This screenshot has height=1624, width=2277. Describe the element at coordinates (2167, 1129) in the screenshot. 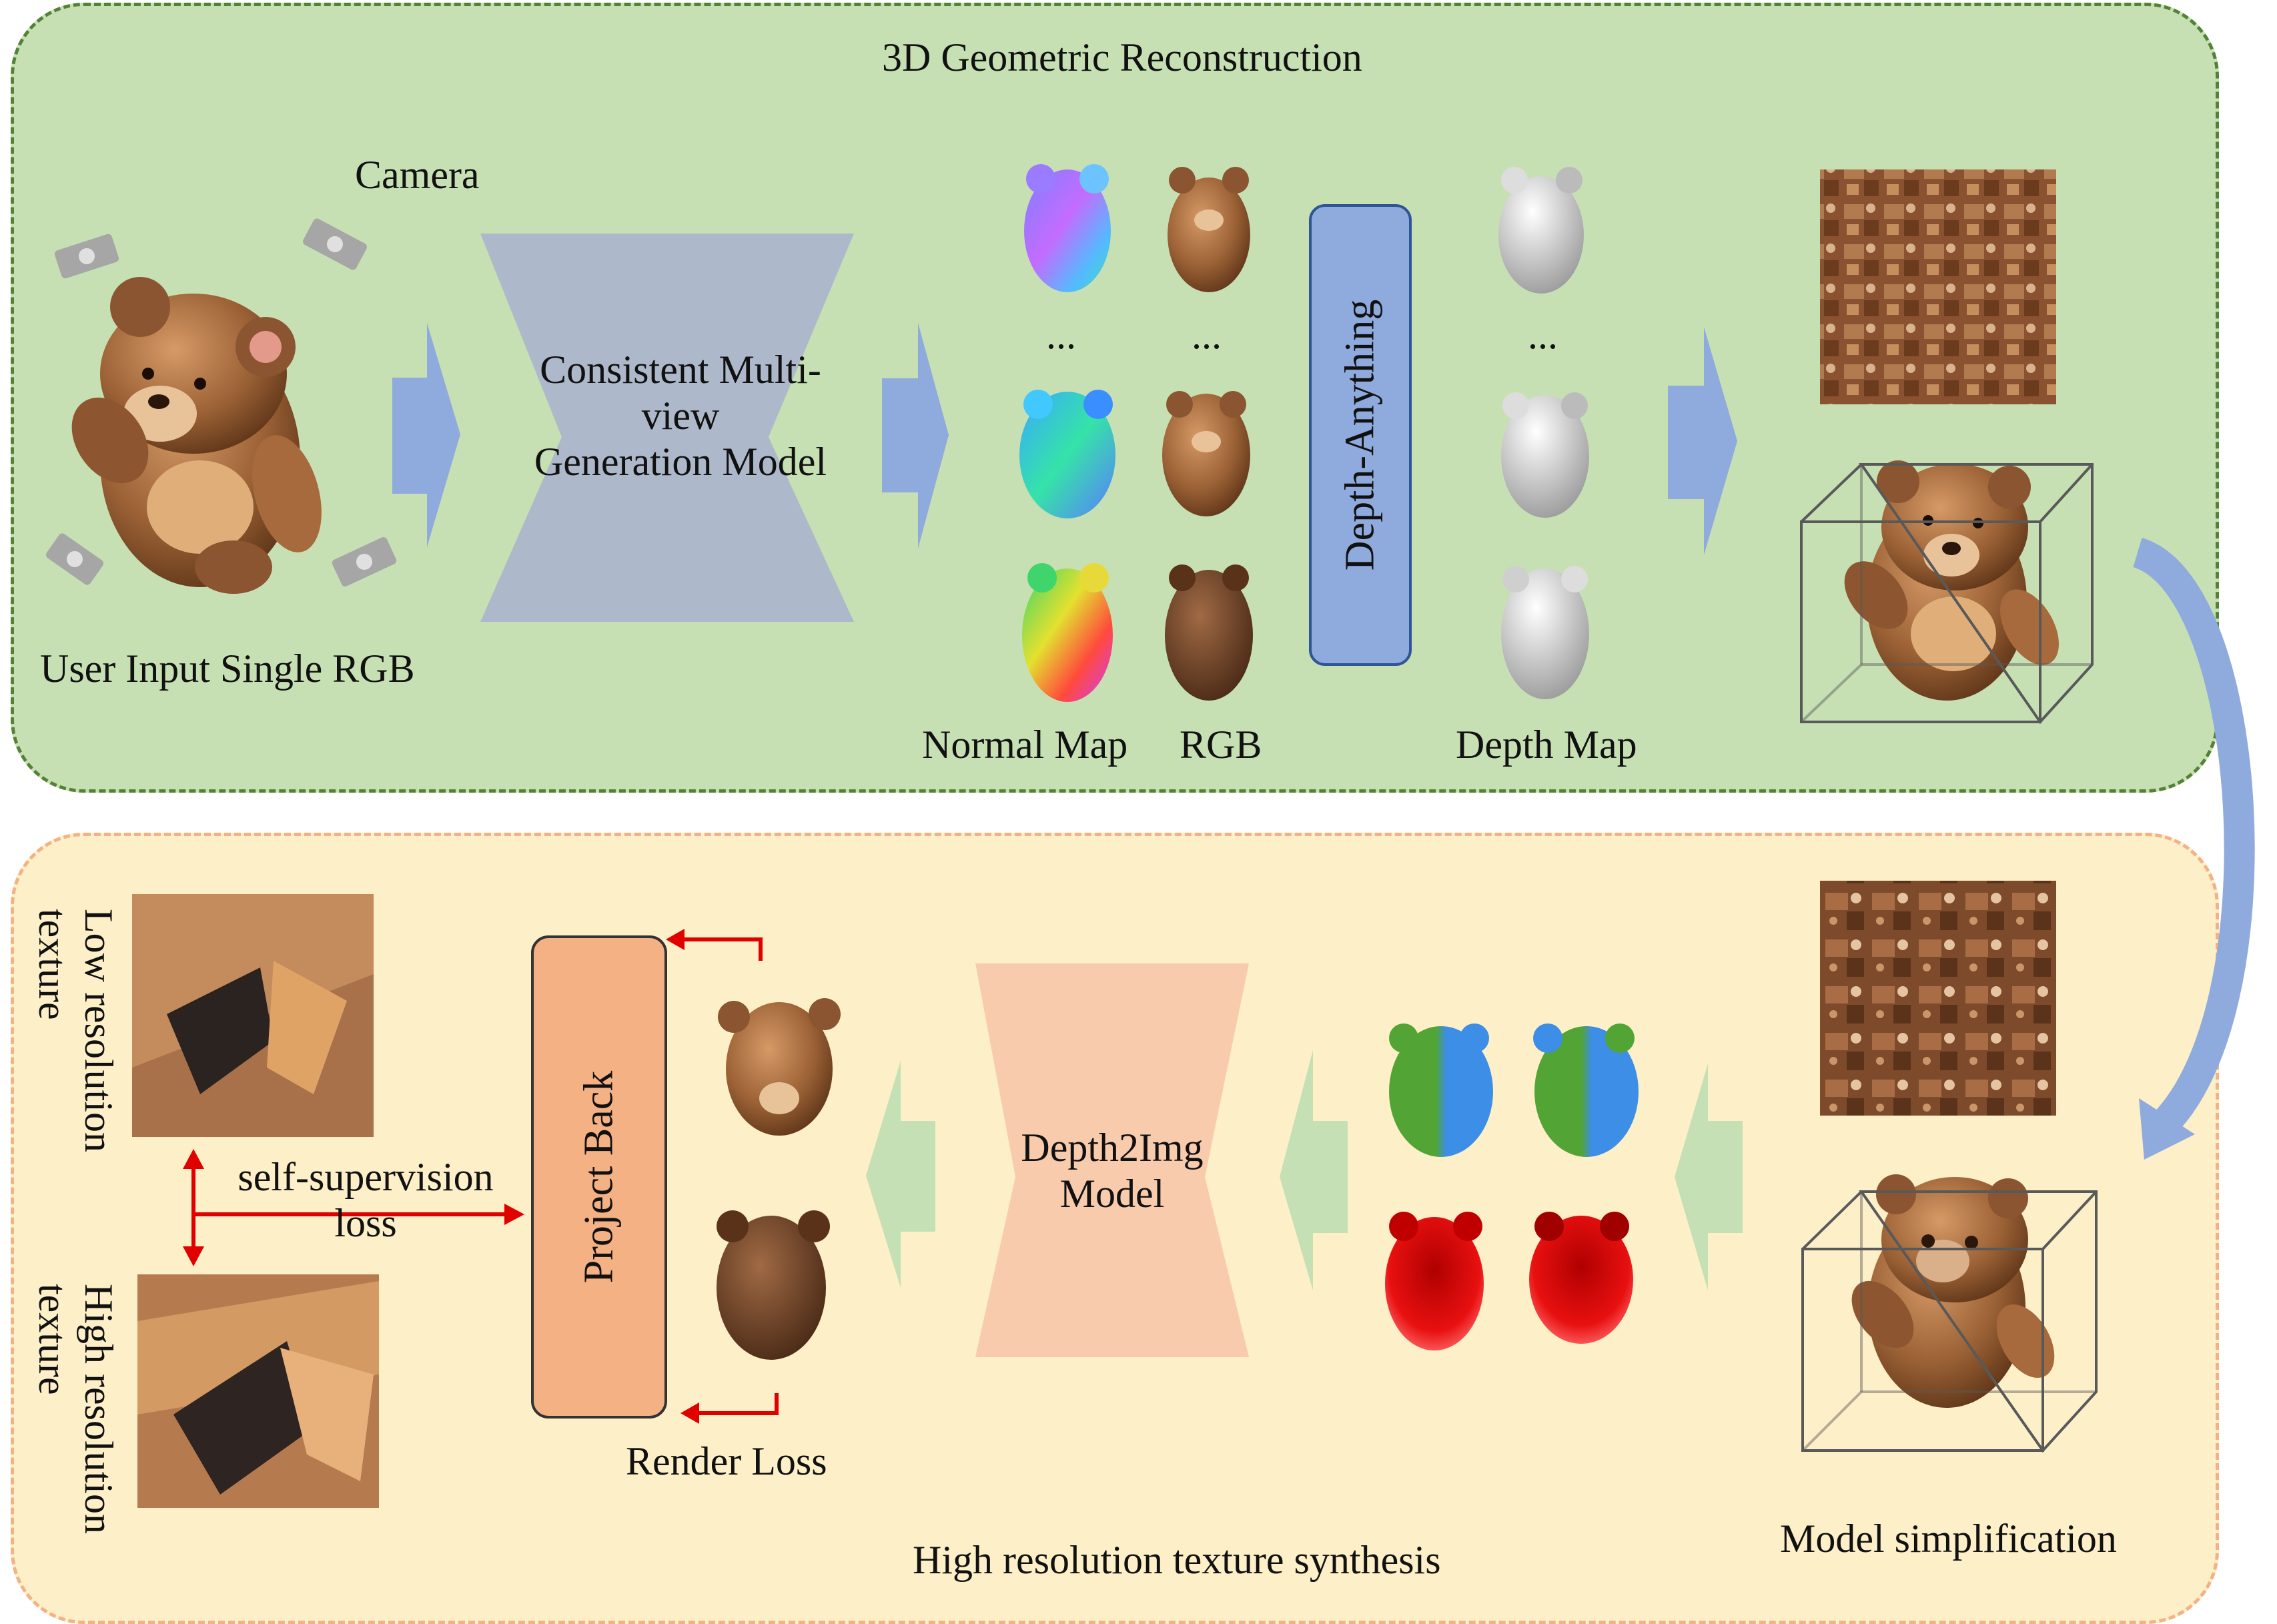

I see `transition-arrow-head` at that location.